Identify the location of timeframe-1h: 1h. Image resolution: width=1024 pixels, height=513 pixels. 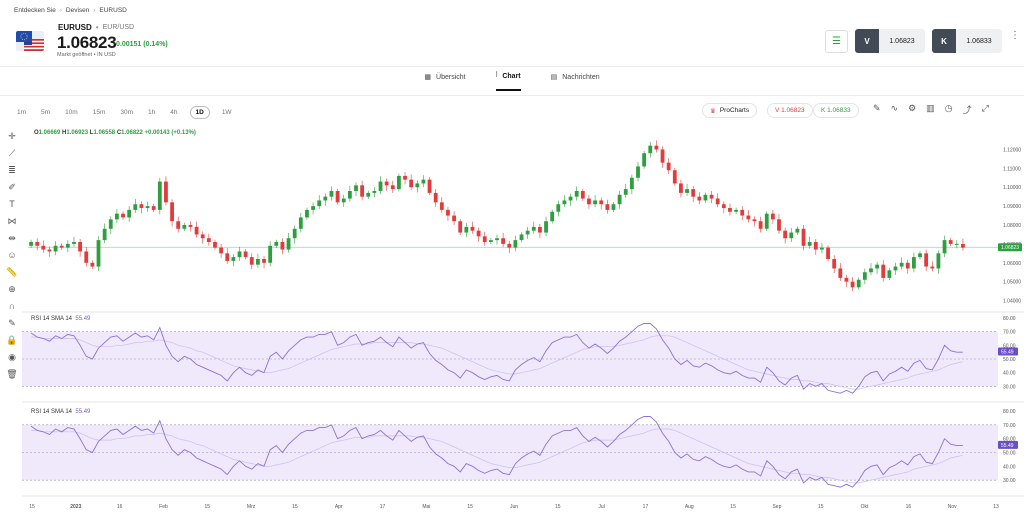
(152, 112).